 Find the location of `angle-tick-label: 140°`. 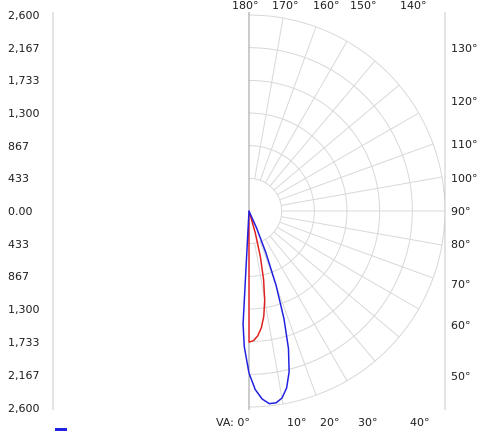

angle-tick-label: 140° is located at coordinates (413, 6).